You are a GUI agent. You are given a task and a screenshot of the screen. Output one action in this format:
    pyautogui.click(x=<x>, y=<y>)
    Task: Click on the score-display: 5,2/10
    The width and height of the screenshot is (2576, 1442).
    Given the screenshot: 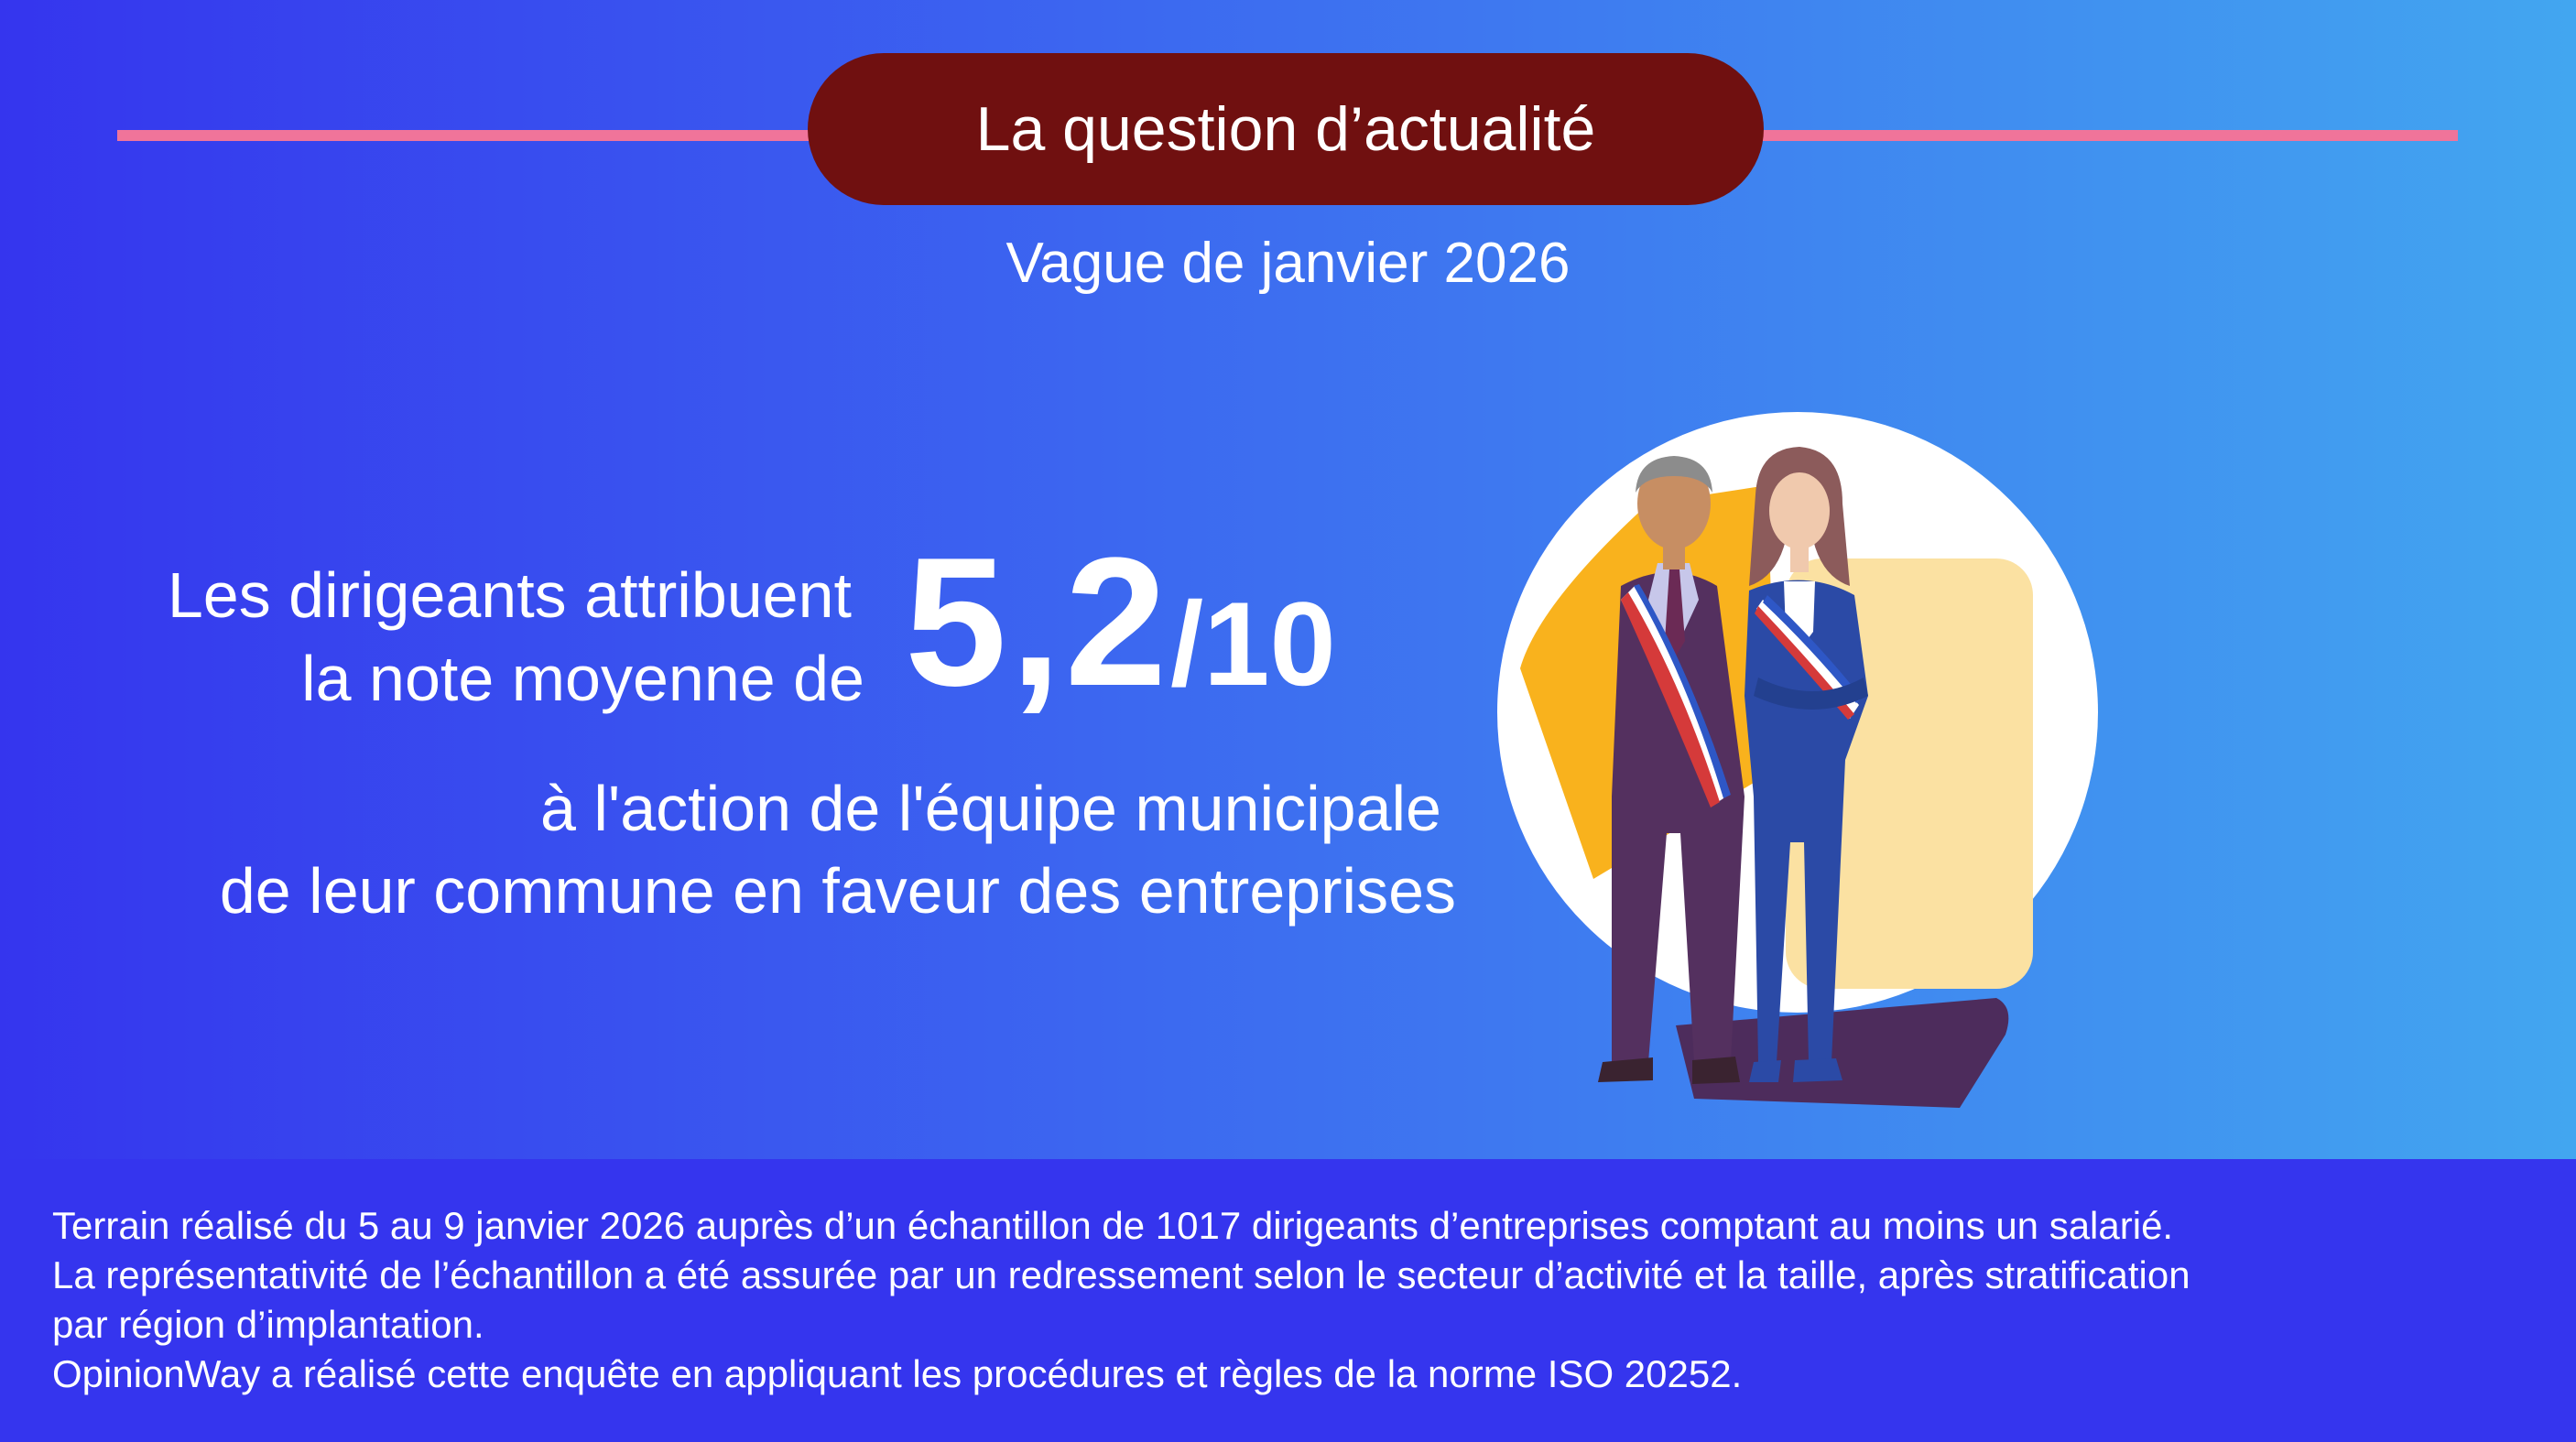 What is the action you would take?
    pyautogui.click(x=1120, y=622)
    